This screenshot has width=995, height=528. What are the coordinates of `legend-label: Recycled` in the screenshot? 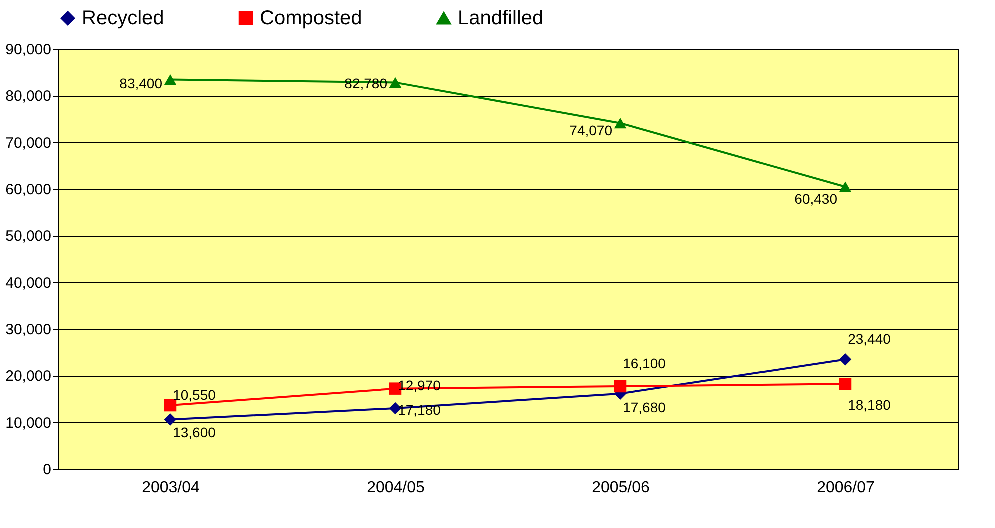 It's located at (123, 18).